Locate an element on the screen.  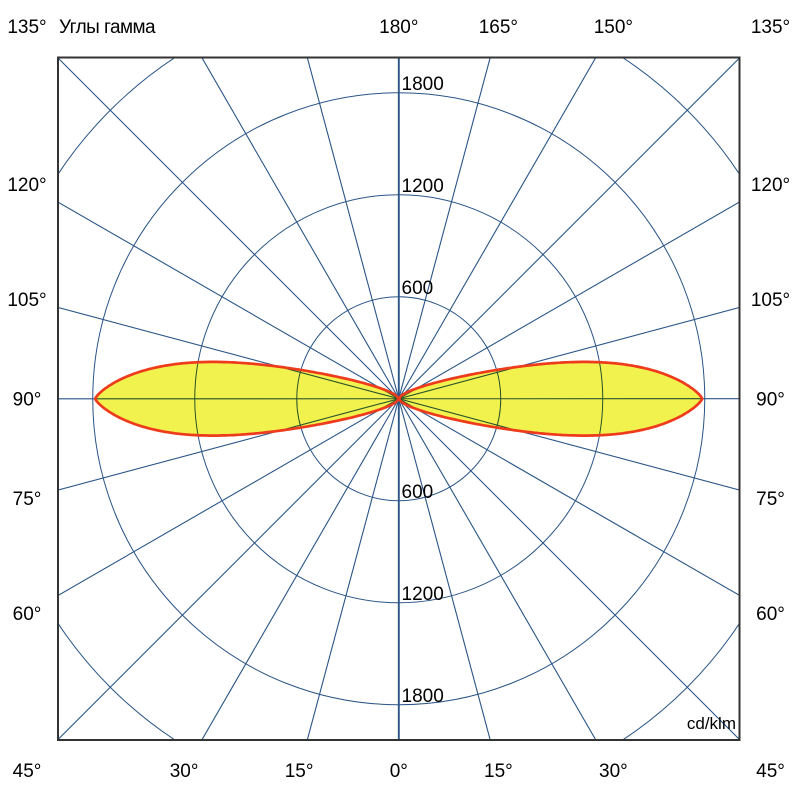
svg-text: 150° is located at coordinates (613, 27).